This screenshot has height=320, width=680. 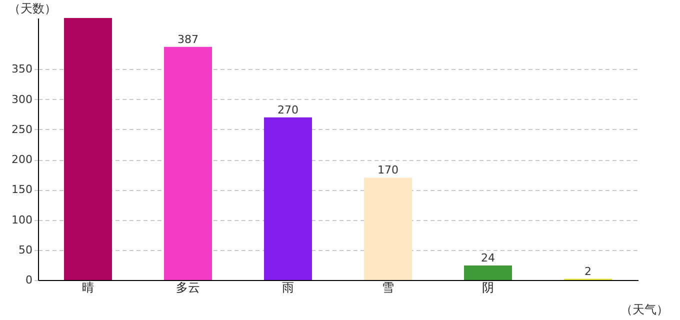 I want to click on y-axis-title: （天数）, so click(x=32, y=9).